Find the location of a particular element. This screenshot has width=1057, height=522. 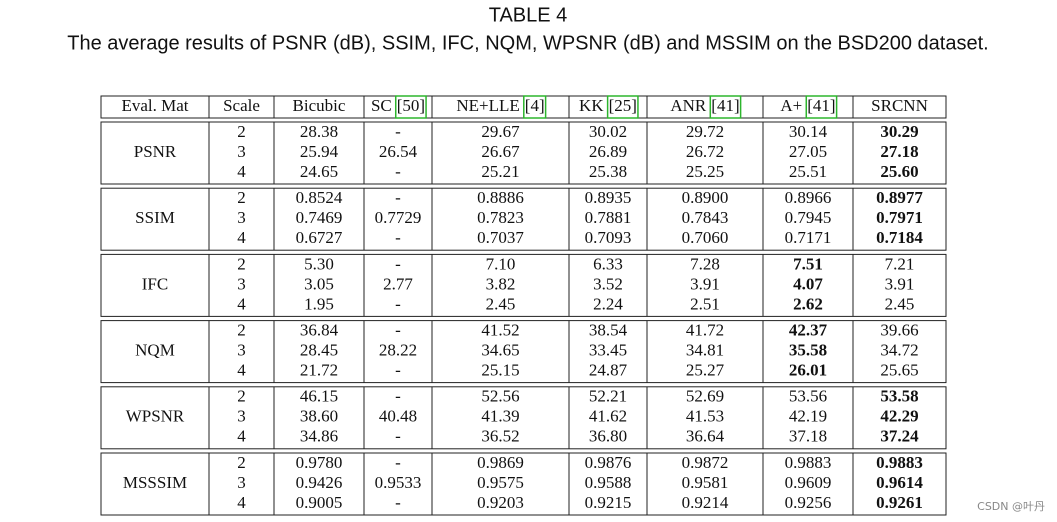

value-cell: 0.9876 is located at coordinates (608, 462).